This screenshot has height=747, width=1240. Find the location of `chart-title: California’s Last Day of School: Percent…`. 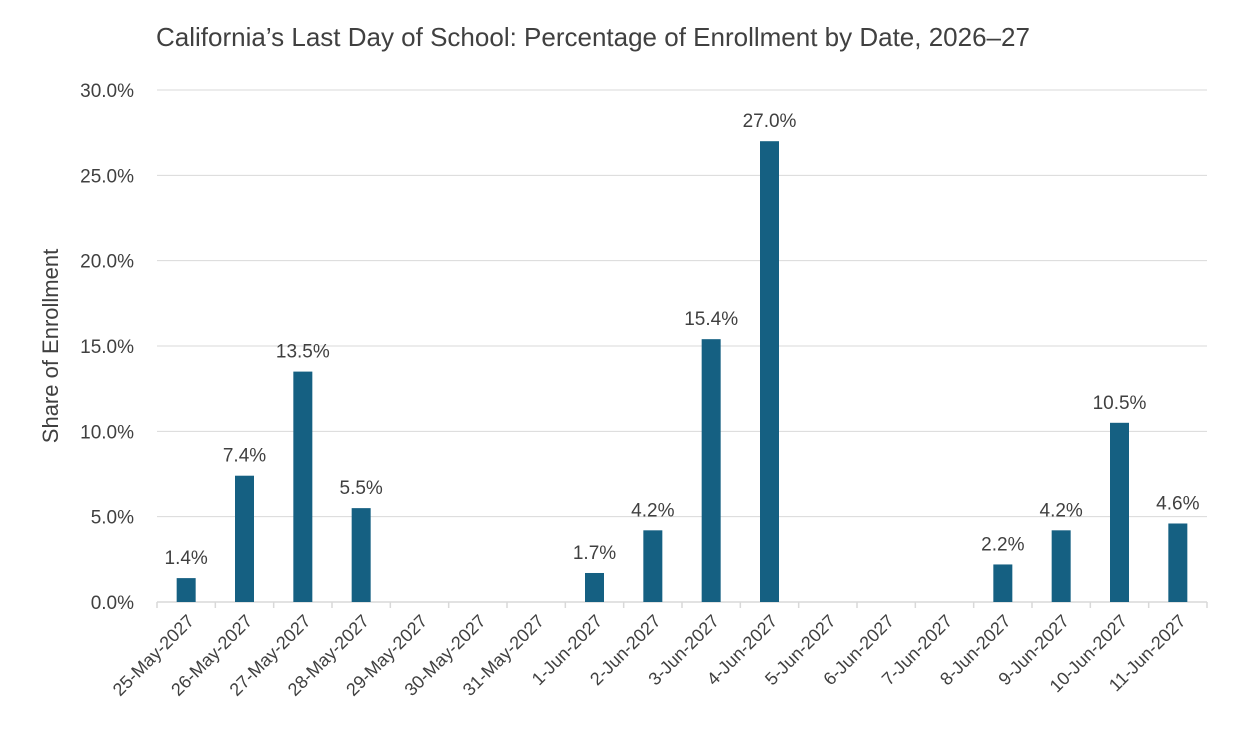

chart-title: California’s Last Day of School: Percent… is located at coordinates (593, 37).